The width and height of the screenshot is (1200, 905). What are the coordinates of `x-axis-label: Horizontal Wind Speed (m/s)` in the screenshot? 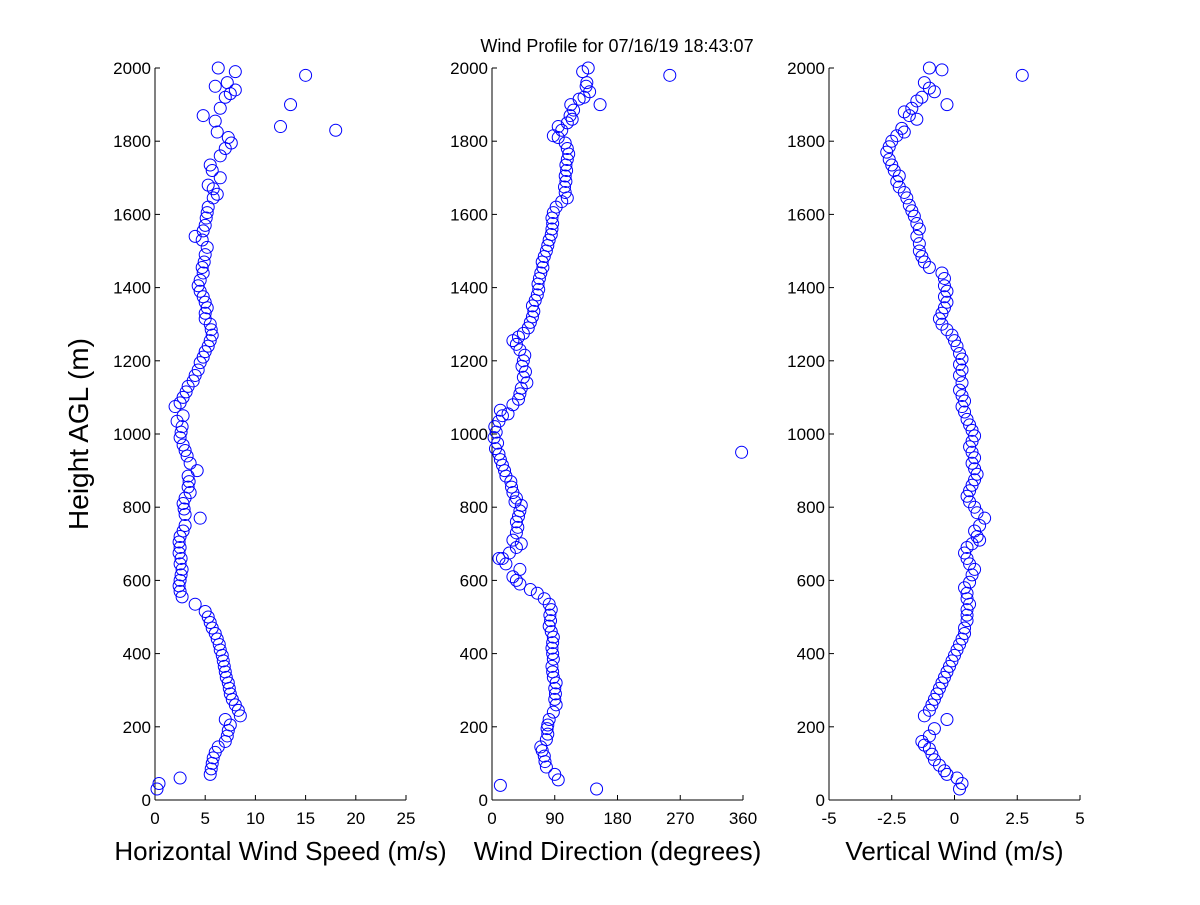 It's located at (280, 851).